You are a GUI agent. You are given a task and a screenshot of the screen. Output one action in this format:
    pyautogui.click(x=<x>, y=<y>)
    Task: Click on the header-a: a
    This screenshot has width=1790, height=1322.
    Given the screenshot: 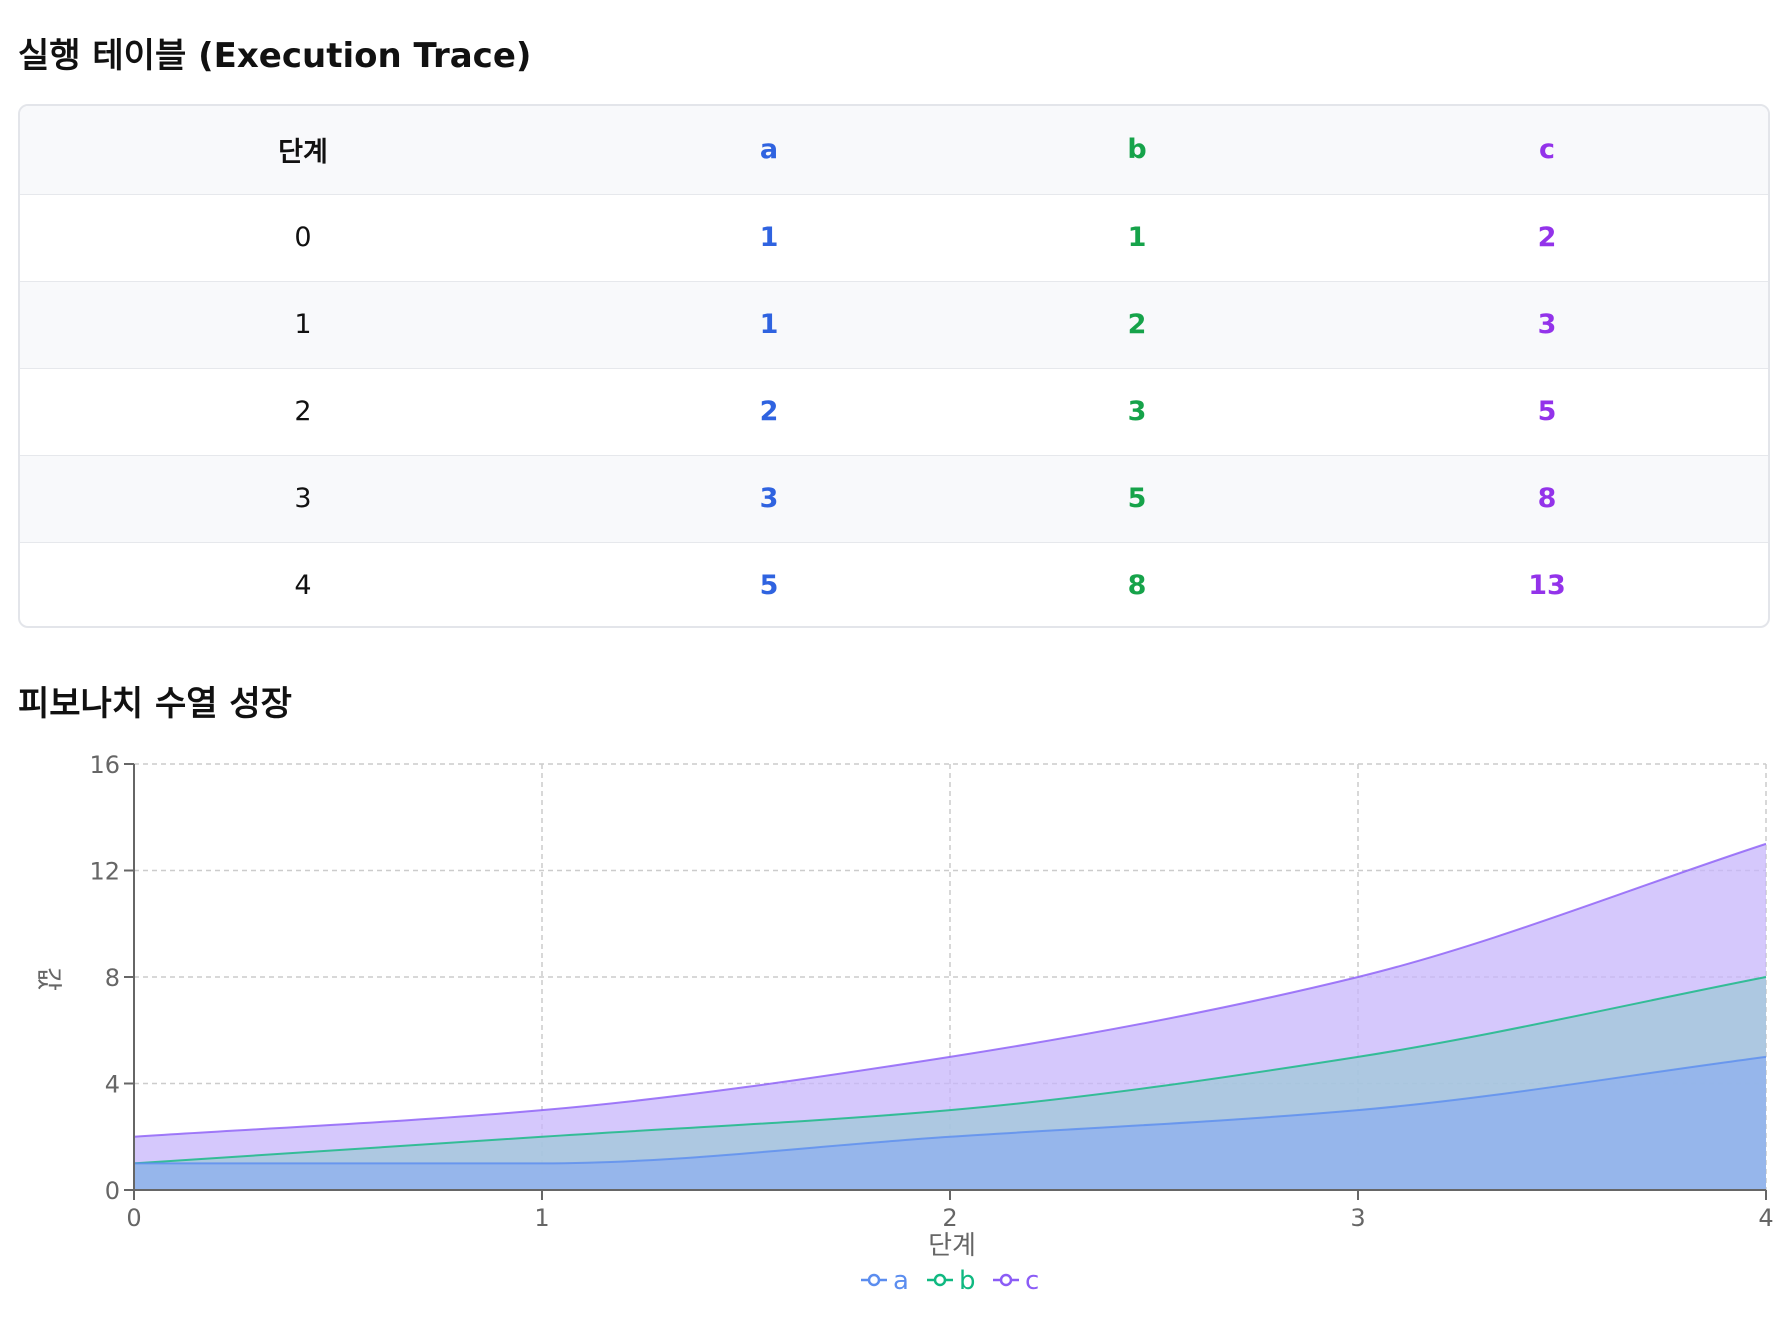 What is the action you would take?
    pyautogui.click(x=769, y=150)
    